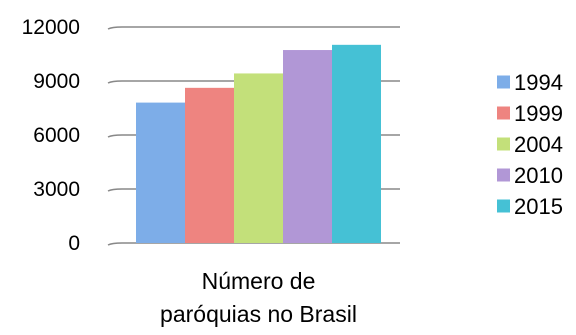 The image size is (576, 335). I want to click on y-tick-label: 9000, so click(56, 81).